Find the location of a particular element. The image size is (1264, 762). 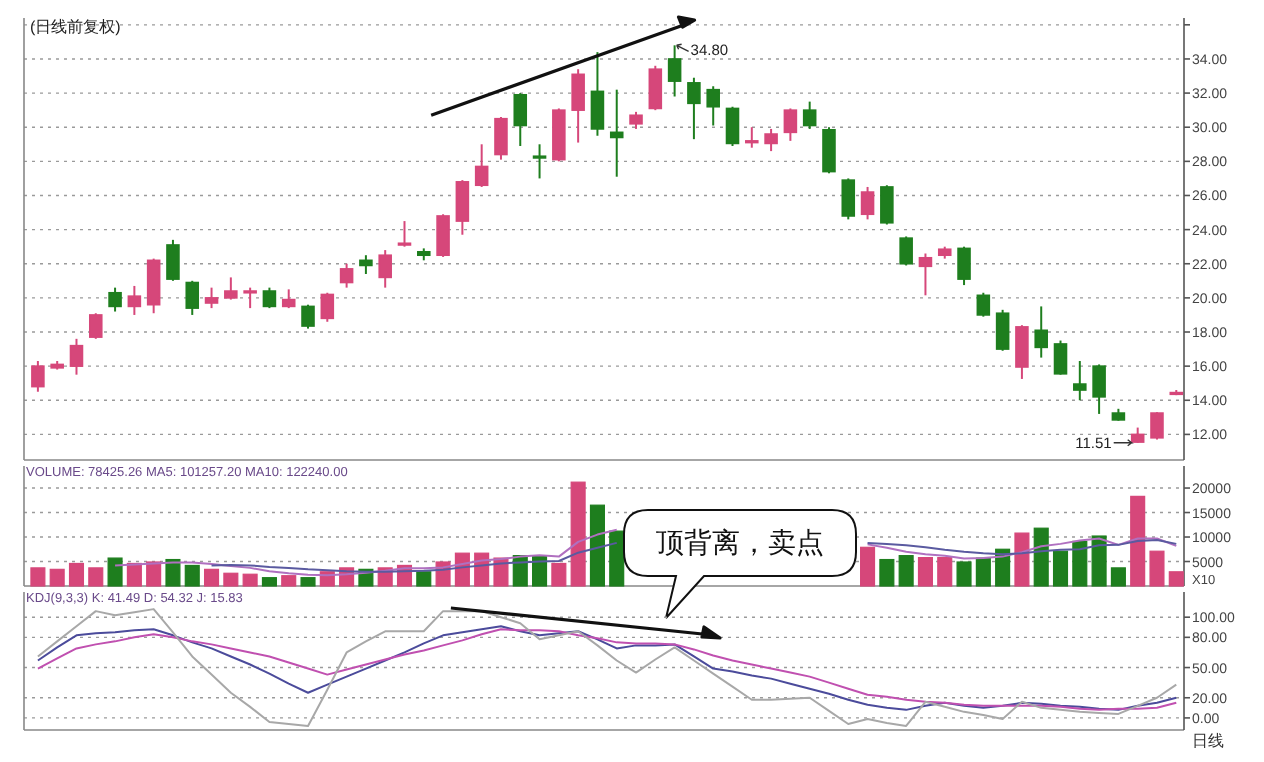

annotation: 顶背离，卖点 is located at coordinates (740, 545).